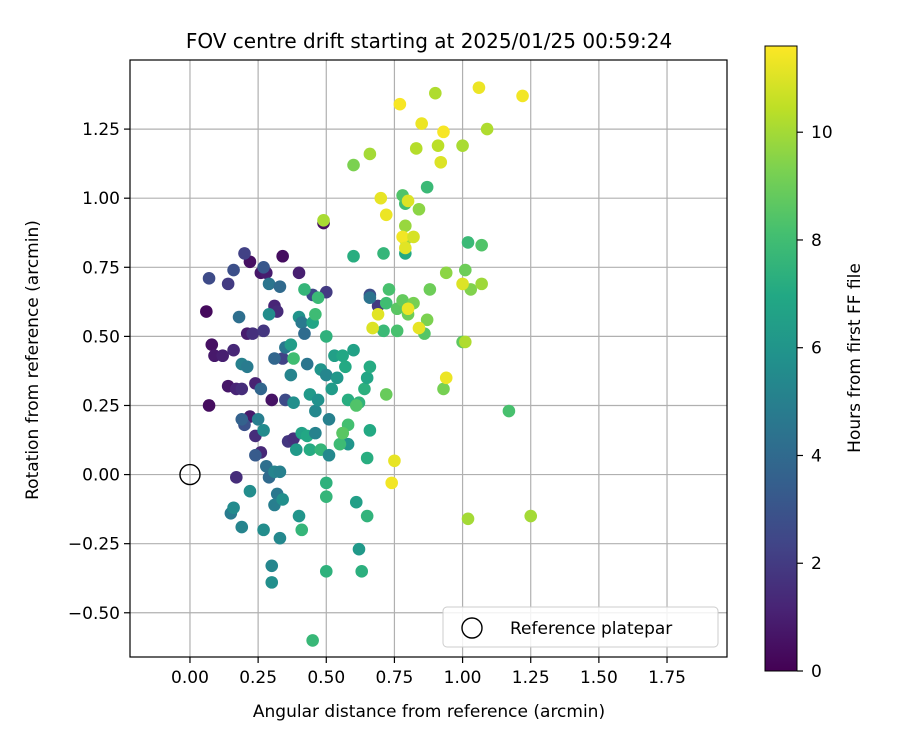 This screenshot has height=750, width=900. What do you see at coordinates (580, 627) in the screenshot?
I see `legend-box` at bounding box center [580, 627].